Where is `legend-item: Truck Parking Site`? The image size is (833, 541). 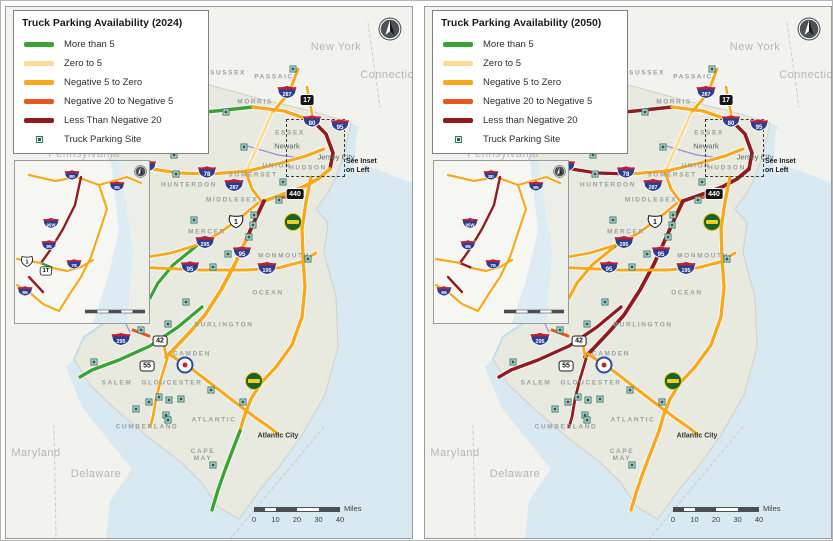
legend-item: Truck Parking Site is located at coordinates (530, 139).